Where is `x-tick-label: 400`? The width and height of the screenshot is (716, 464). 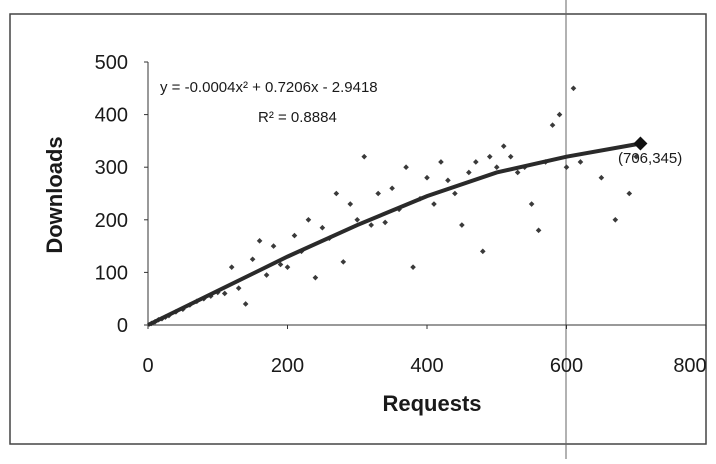
x-tick-label: 400 is located at coordinates (426, 366).